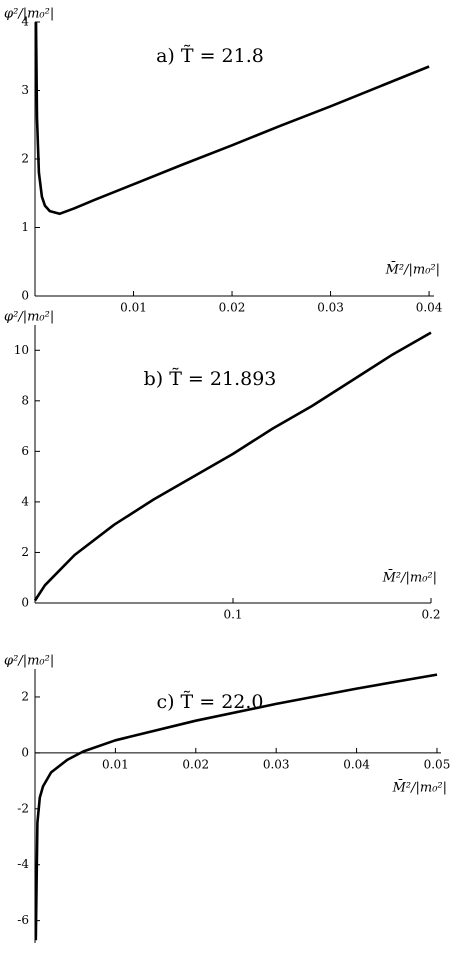  I want to click on chart-title: c) T̃ = 22.0, so click(209, 702).